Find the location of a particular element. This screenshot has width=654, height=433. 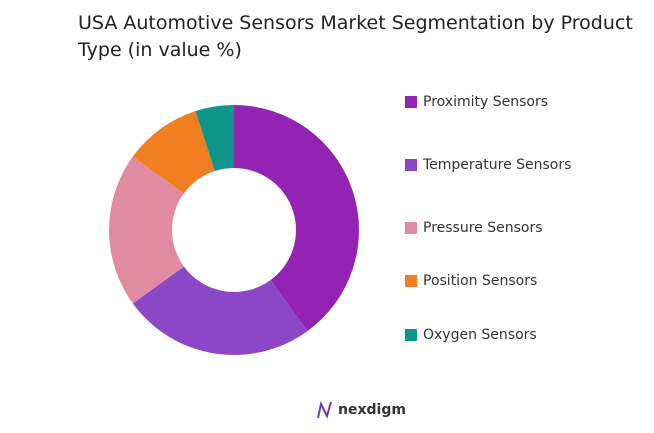

legend-label: Pressure Sensors is located at coordinates (483, 228).